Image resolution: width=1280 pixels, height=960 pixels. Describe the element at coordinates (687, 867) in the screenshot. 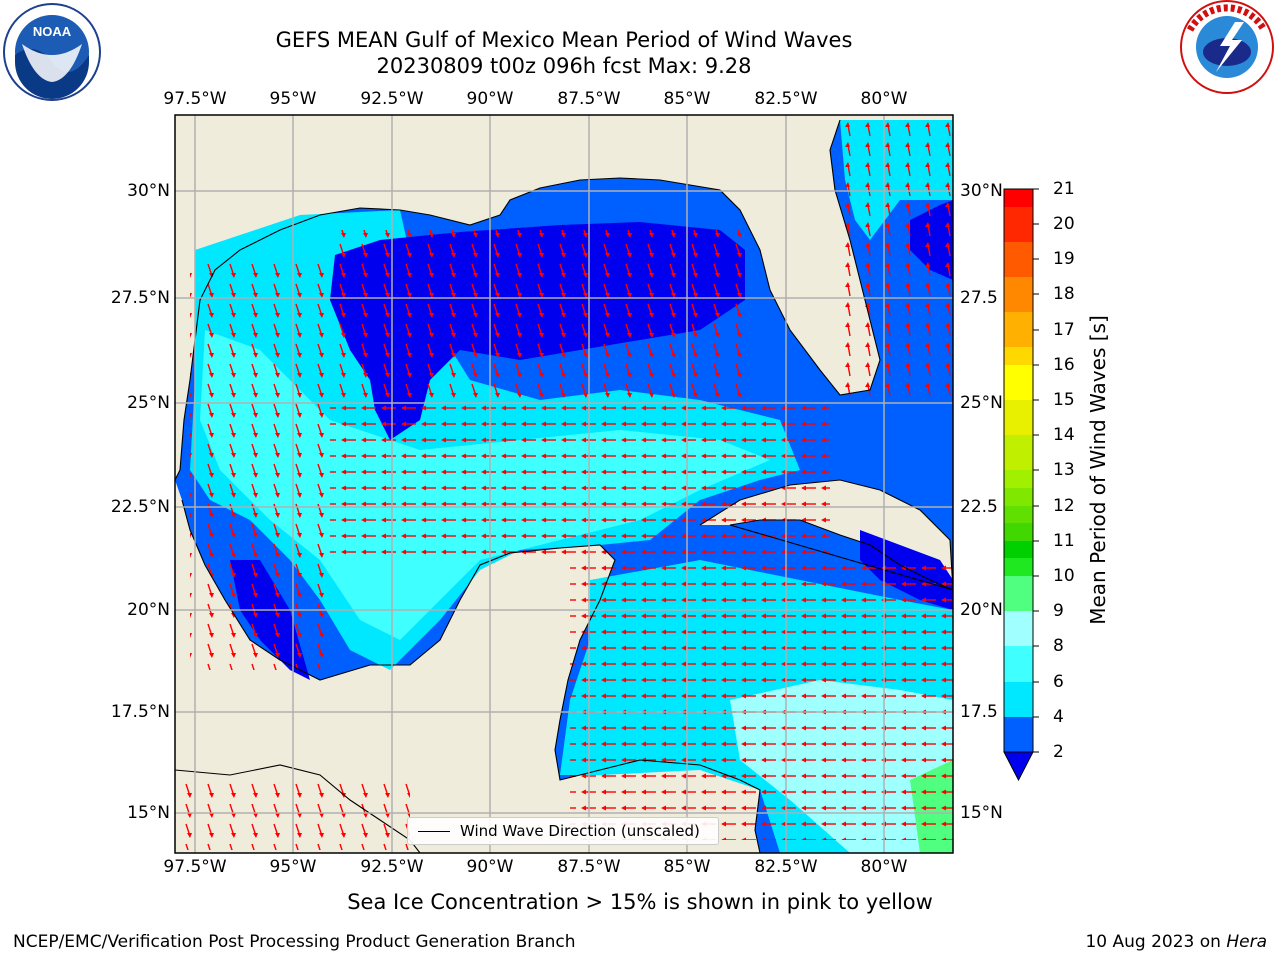

I see `lon-label-bottom: 85°W` at that location.